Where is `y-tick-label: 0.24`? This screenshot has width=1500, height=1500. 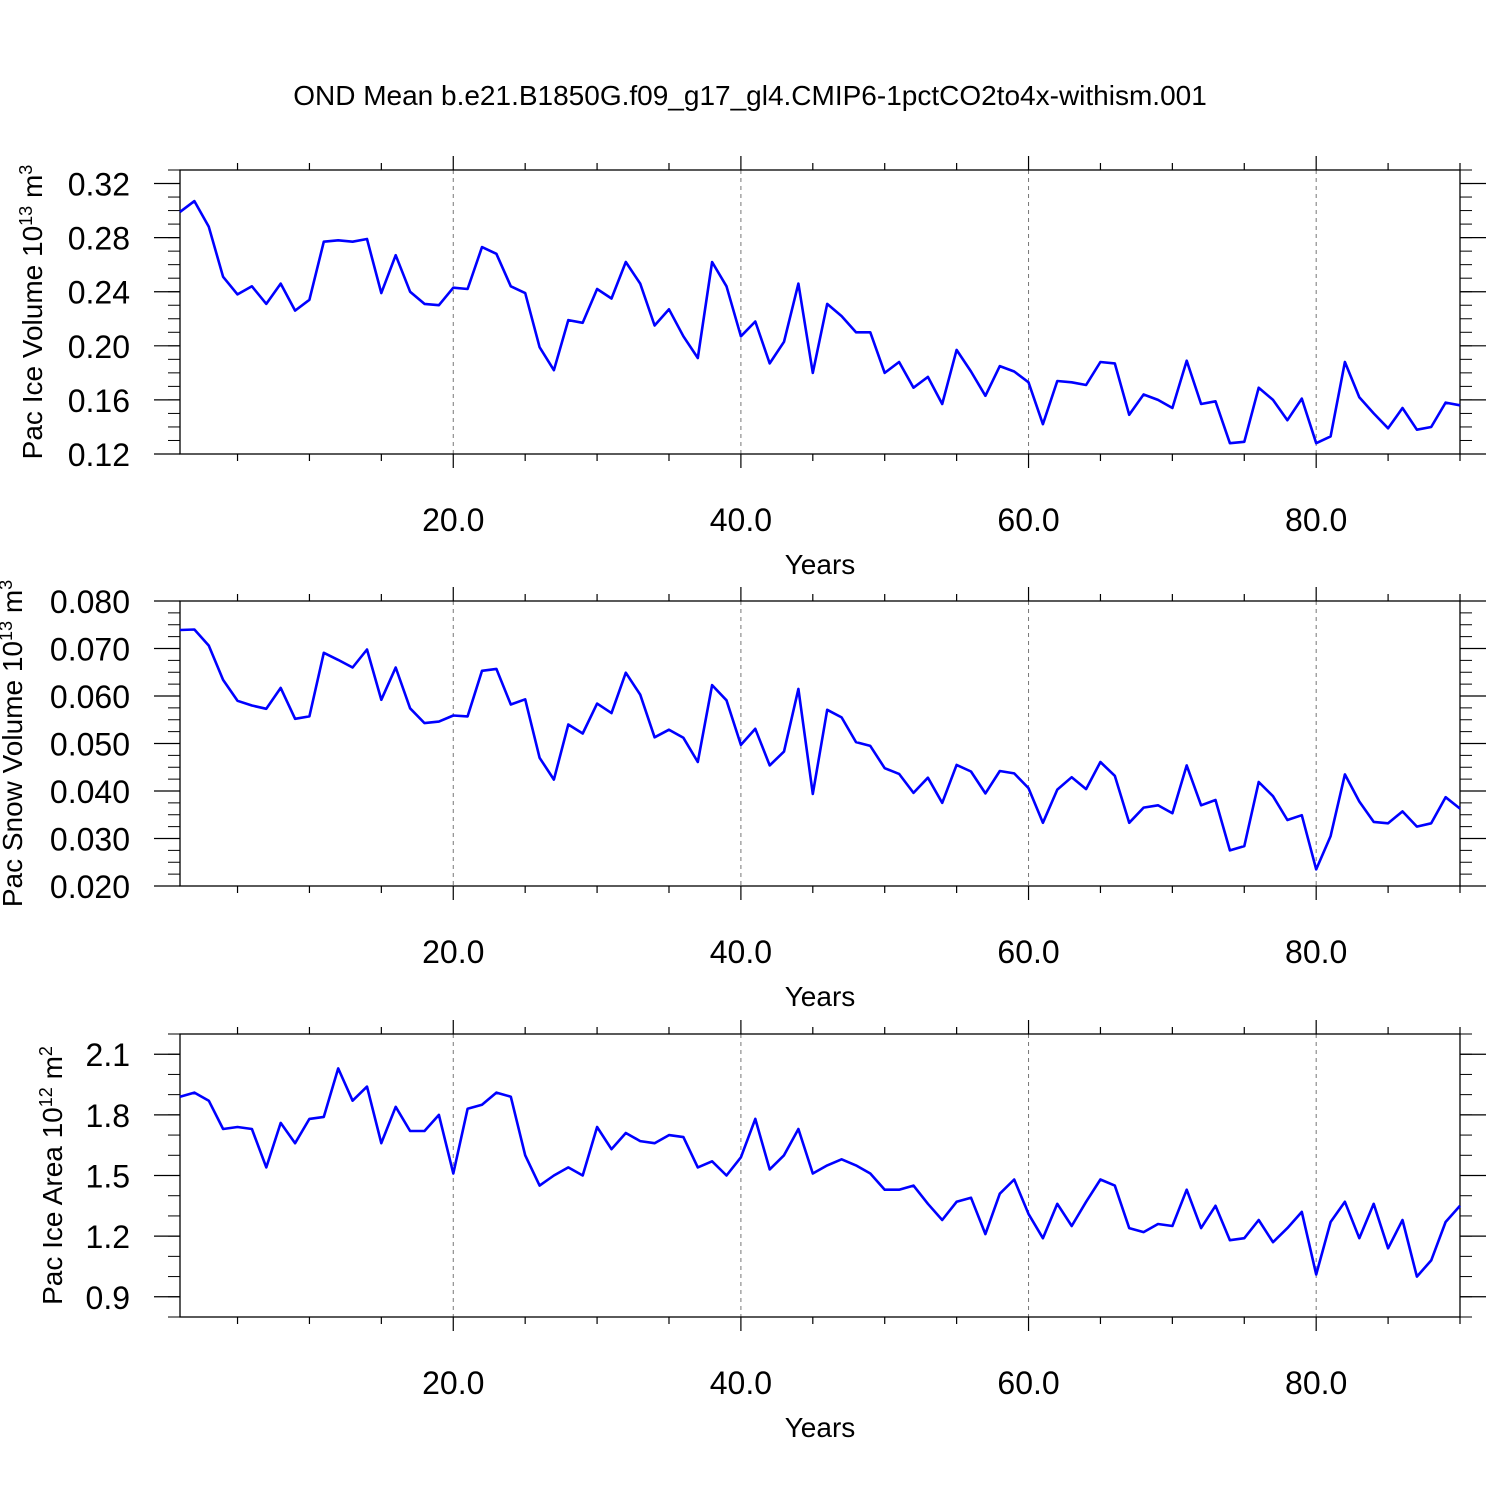 y-tick-label: 0.24 is located at coordinates (99, 293).